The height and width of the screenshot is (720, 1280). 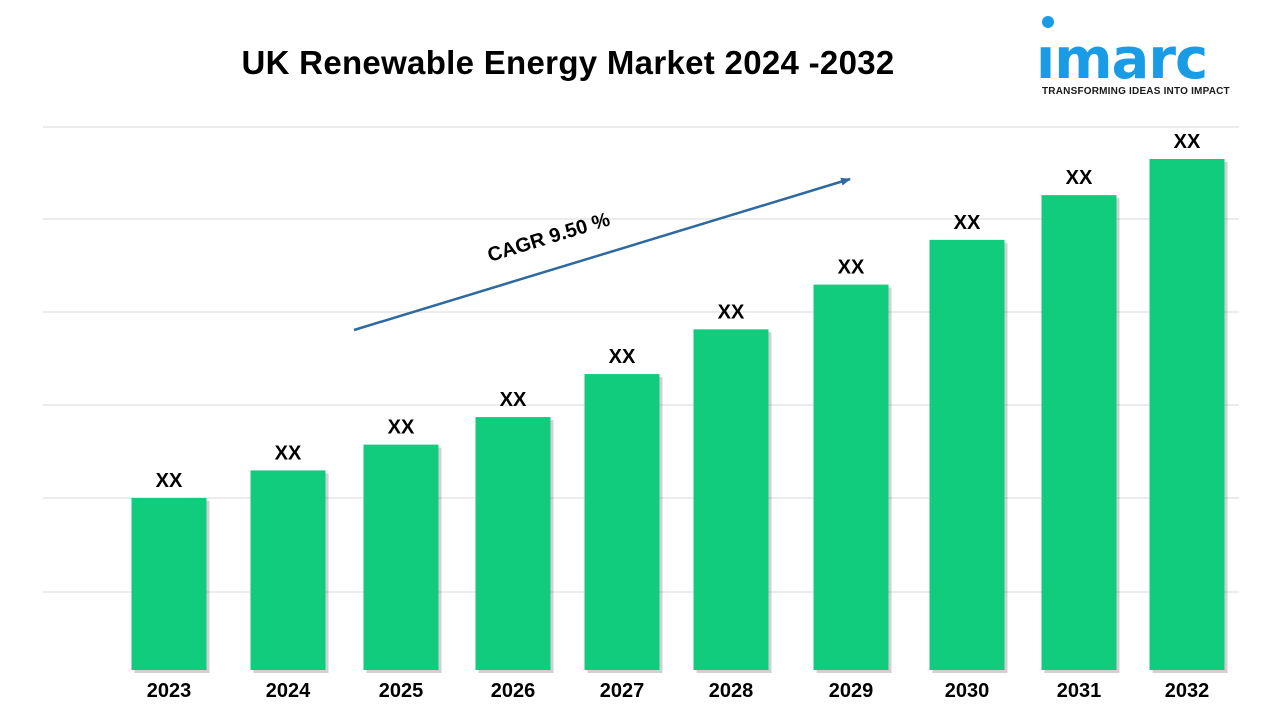 I want to click on imarc-logo: ımarc TRANSFORMING IDEAS INTO IMPACT, so click(x=1136, y=59).